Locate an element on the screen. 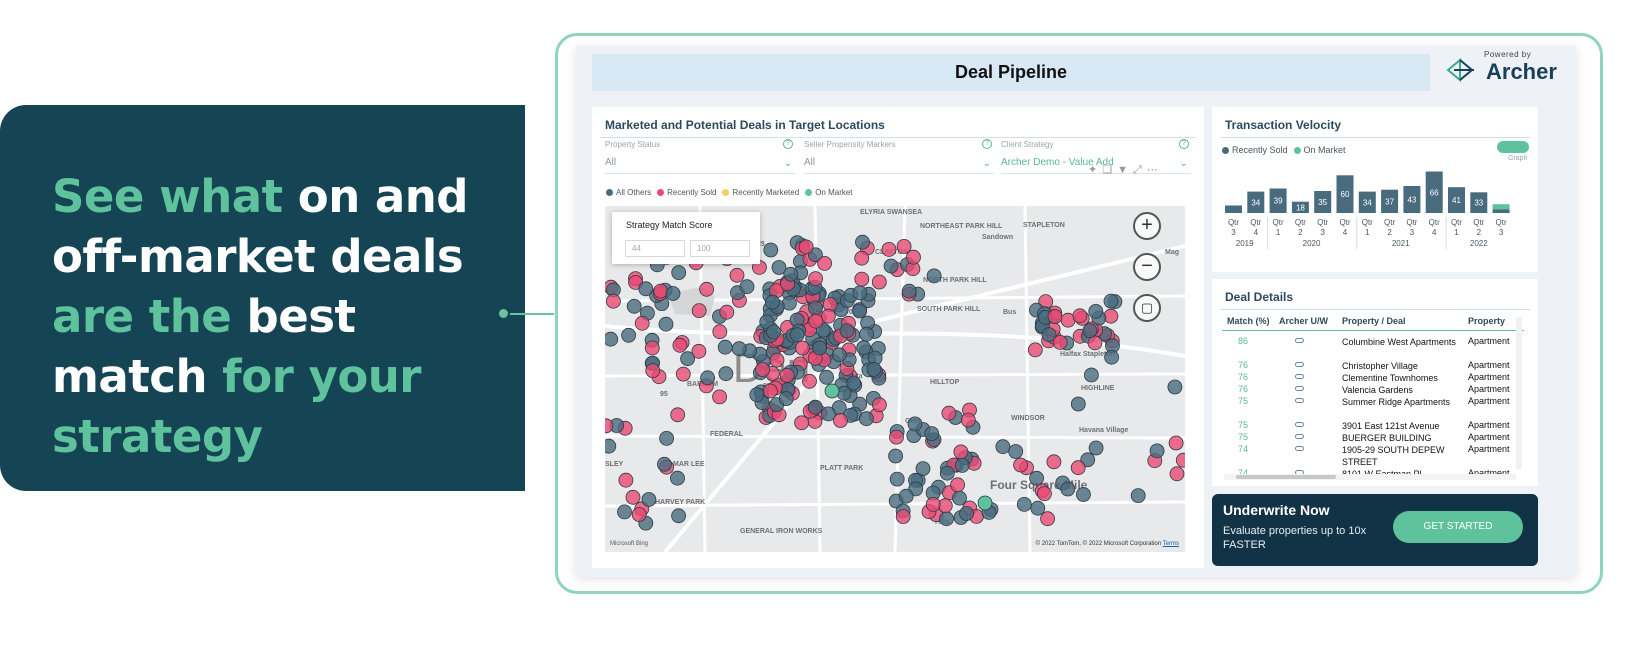 Image resolution: width=1632 pixels, height=645 pixels. filter-icon: ▼ is located at coordinates (1125, 170).